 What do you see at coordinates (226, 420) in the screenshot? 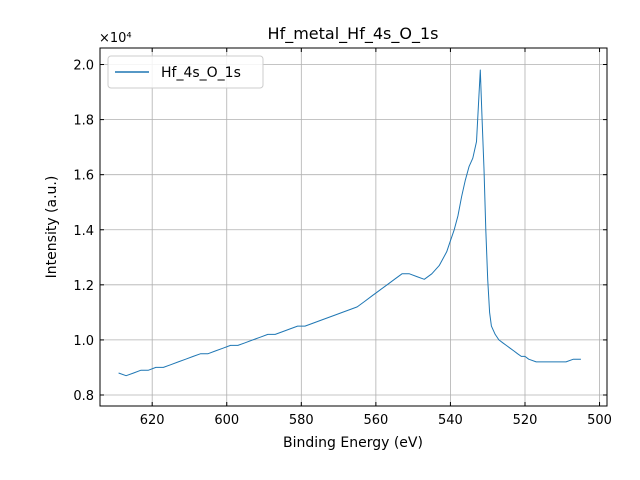
I see `x-tick-label: 600` at bounding box center [226, 420].